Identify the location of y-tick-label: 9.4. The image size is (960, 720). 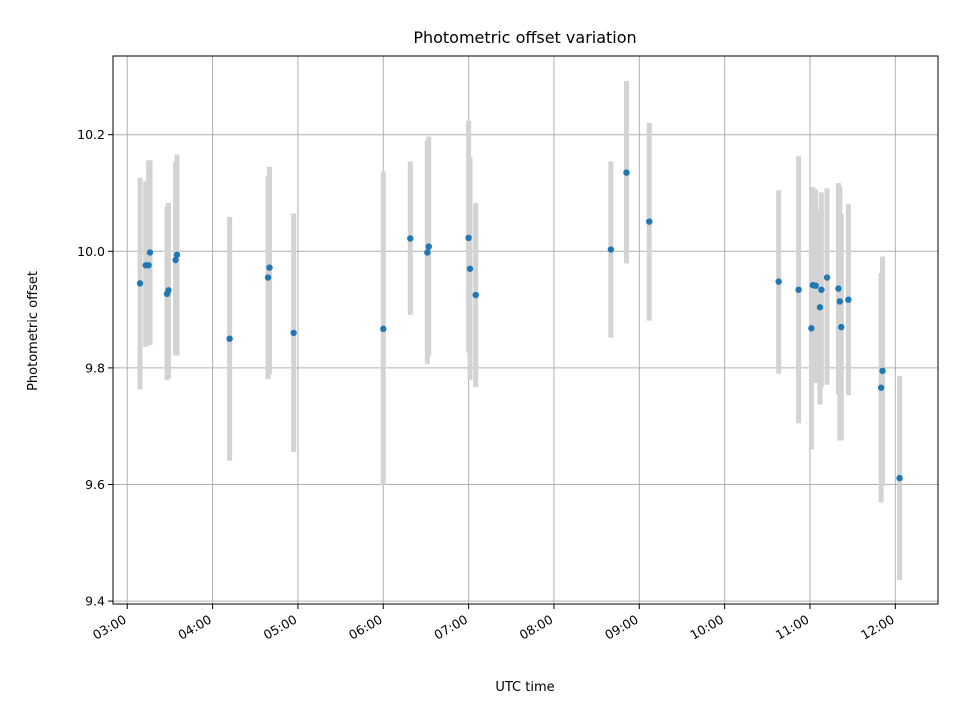
(95, 601).